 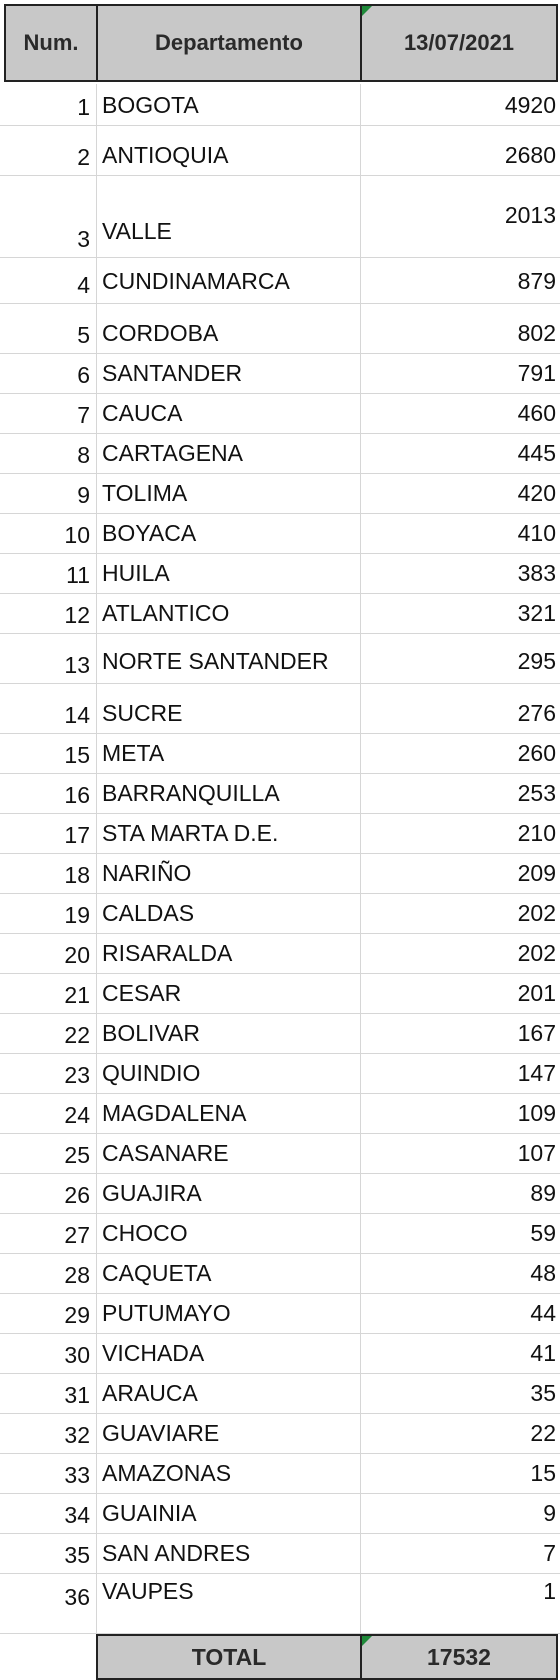 What do you see at coordinates (152, 1193) in the screenshot?
I see `department-name: GUAJIRA` at bounding box center [152, 1193].